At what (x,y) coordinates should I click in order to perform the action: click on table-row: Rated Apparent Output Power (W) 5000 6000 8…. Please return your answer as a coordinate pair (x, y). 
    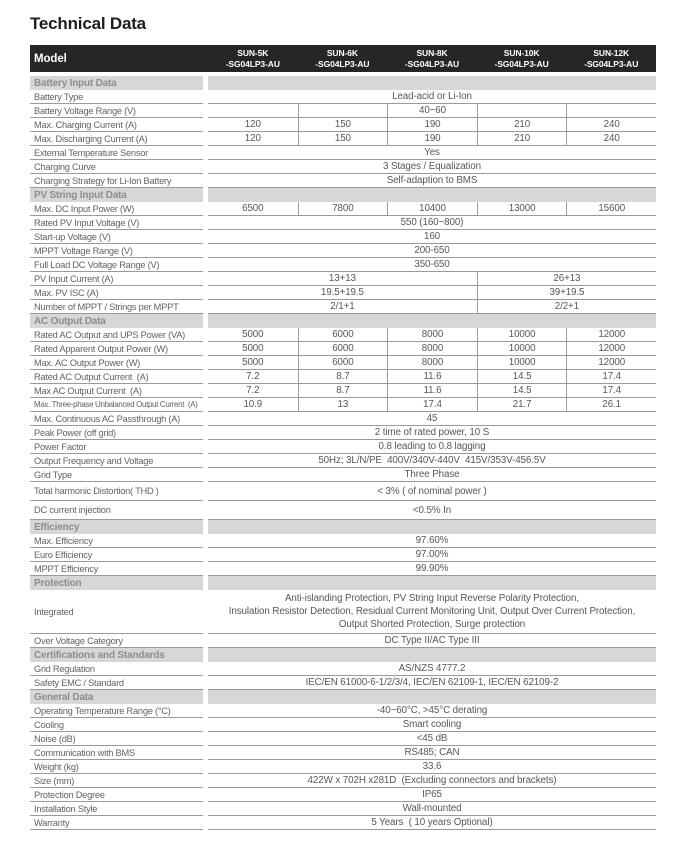
    Looking at the image, I should click on (343, 349).